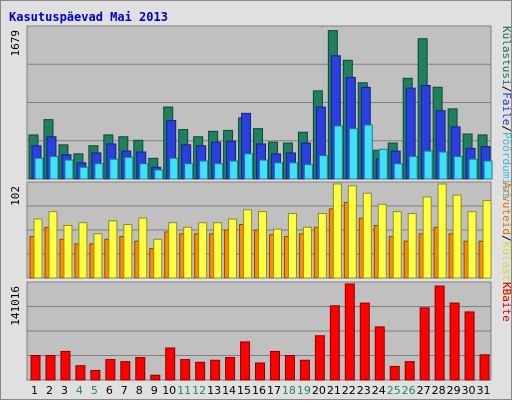 The width and height of the screenshot is (512, 401). Describe the element at coordinates (69, 169) in the screenshot. I see `bar-top-panel-pöördumisi-day-3` at that location.